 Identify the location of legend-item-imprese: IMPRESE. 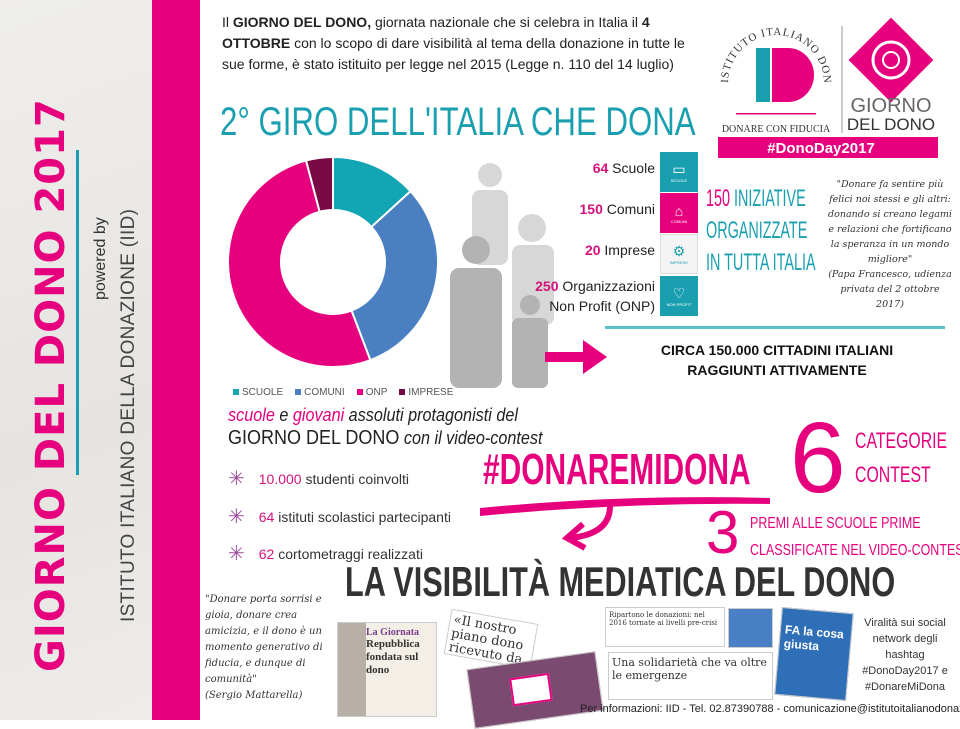
(426, 392).